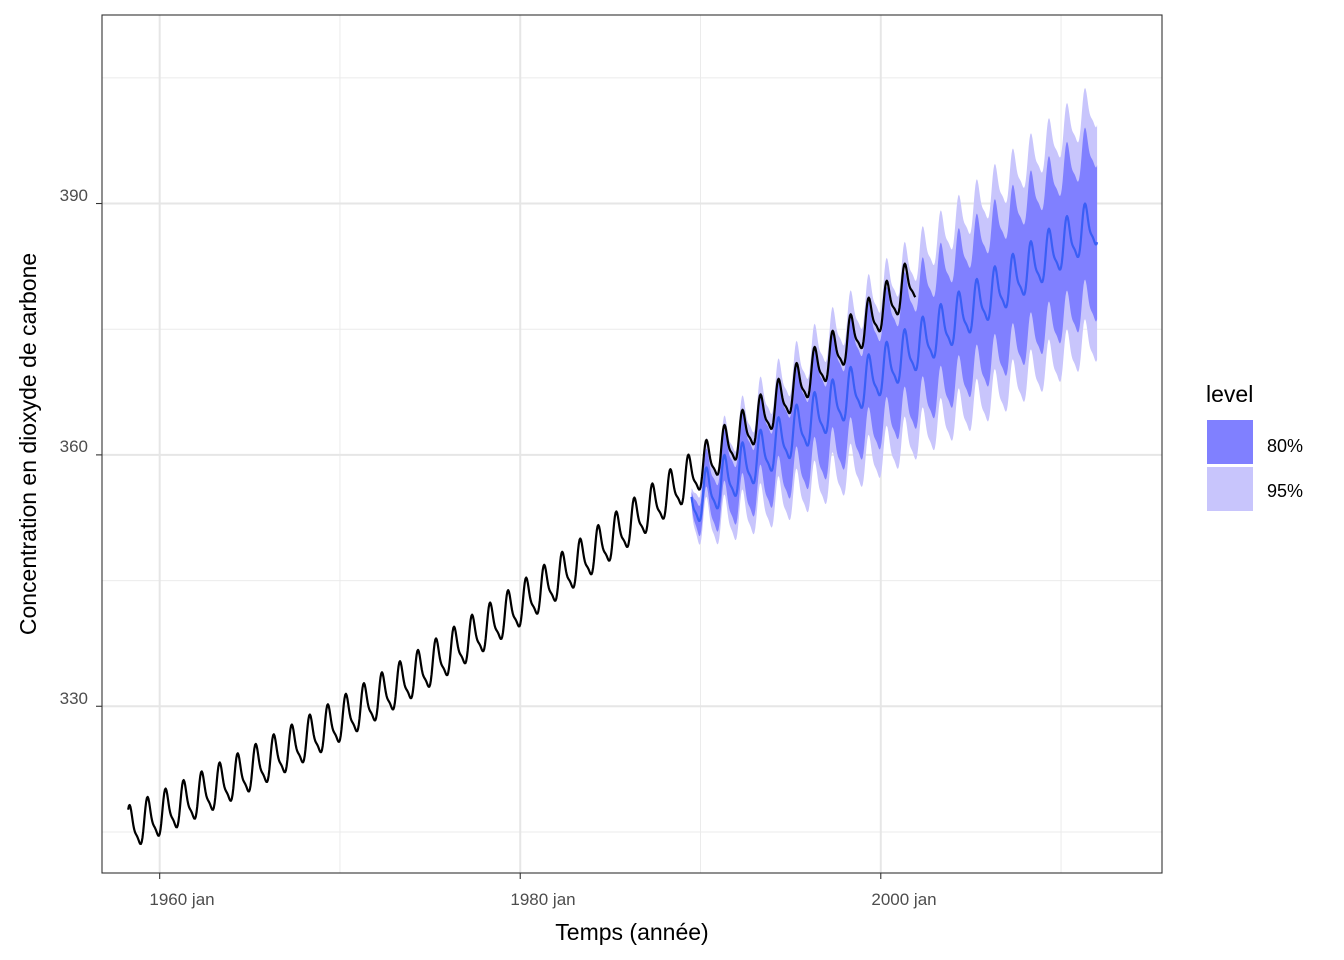  What do you see at coordinates (631, 932) in the screenshot?
I see `x-axis-title: Temps (année)` at bounding box center [631, 932].